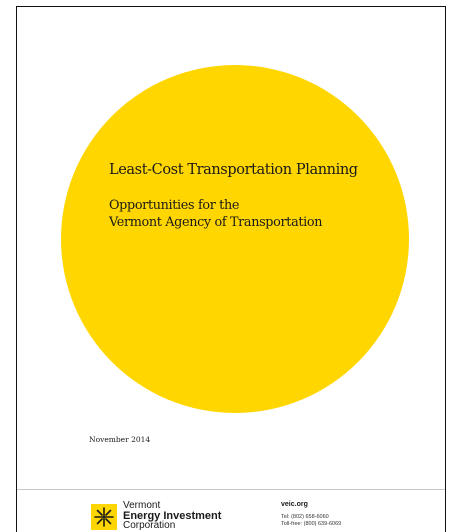  What do you see at coordinates (231, 489) in the screenshot?
I see `footer-divider` at bounding box center [231, 489].